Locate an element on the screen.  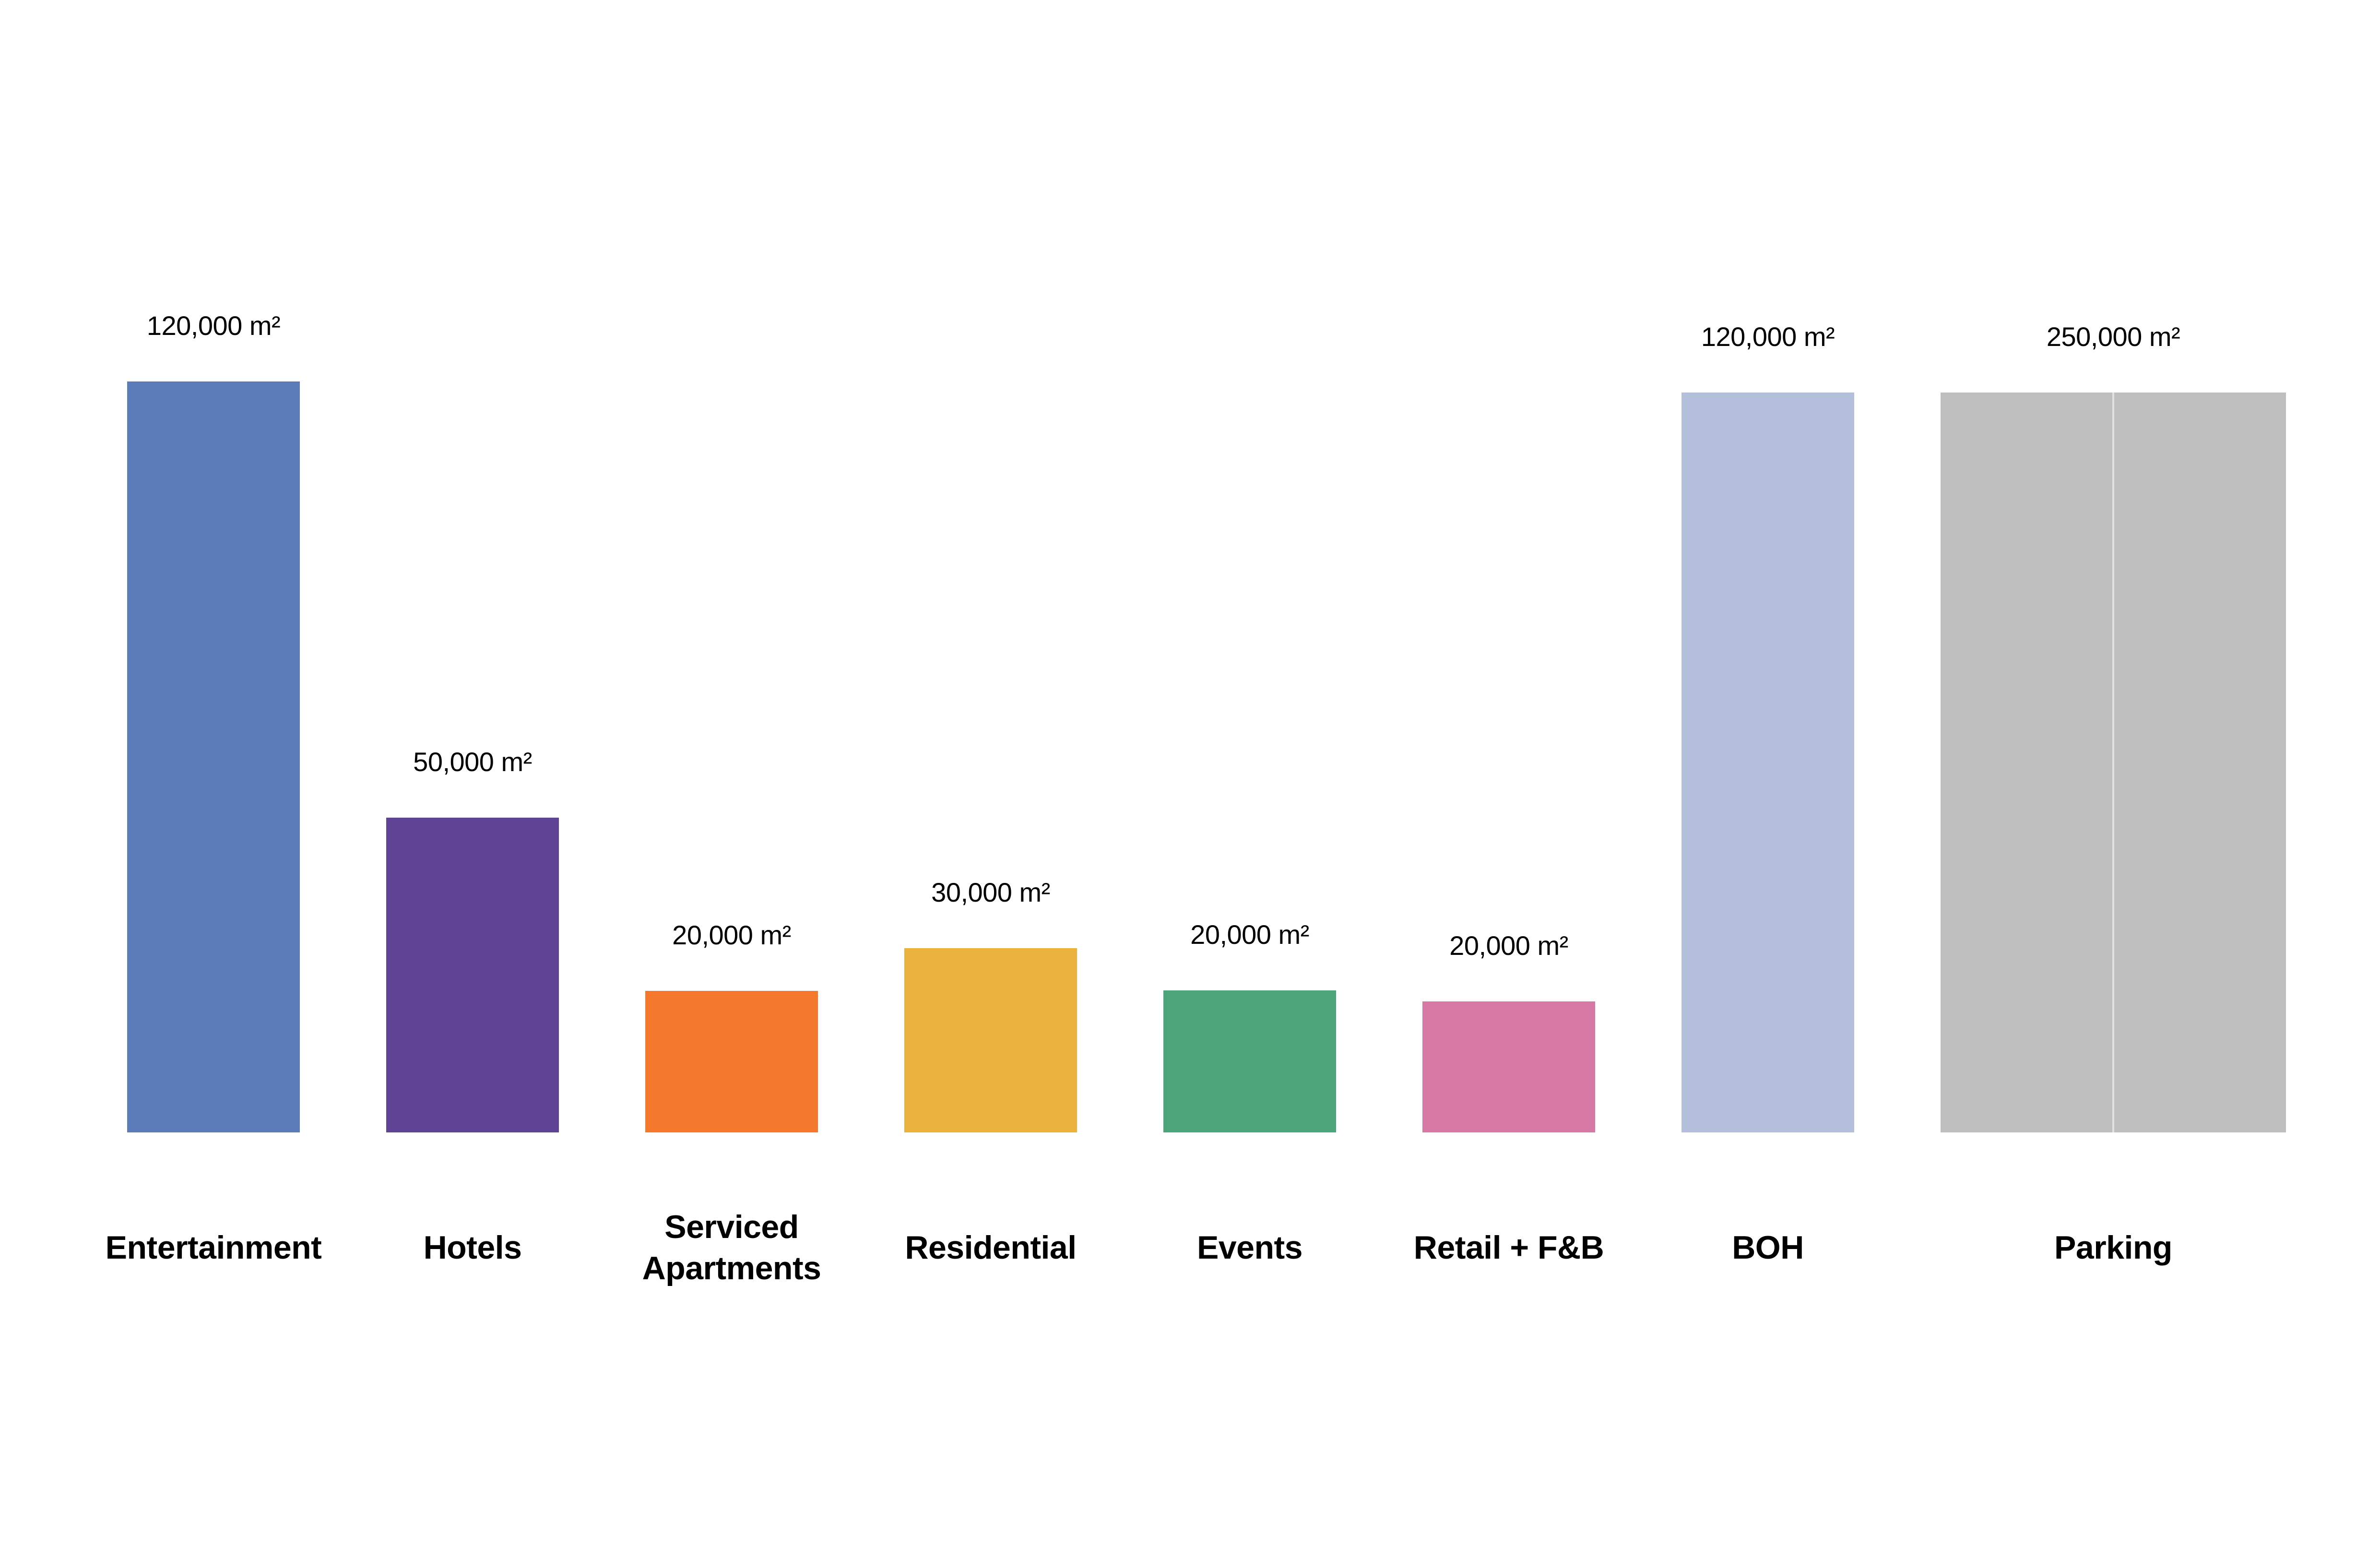
bar-hotels is located at coordinates (473, 975).